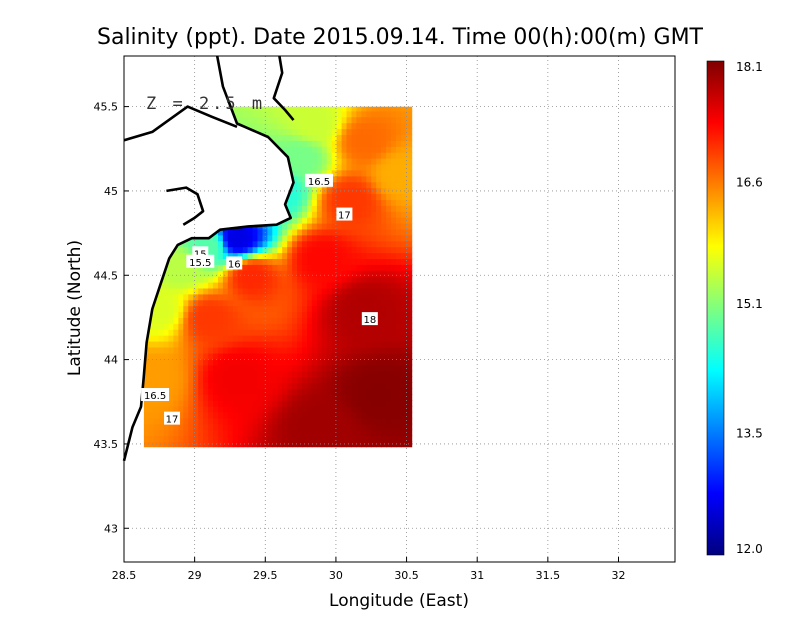  I want to click on x-tick-label: 32, so click(618, 575).